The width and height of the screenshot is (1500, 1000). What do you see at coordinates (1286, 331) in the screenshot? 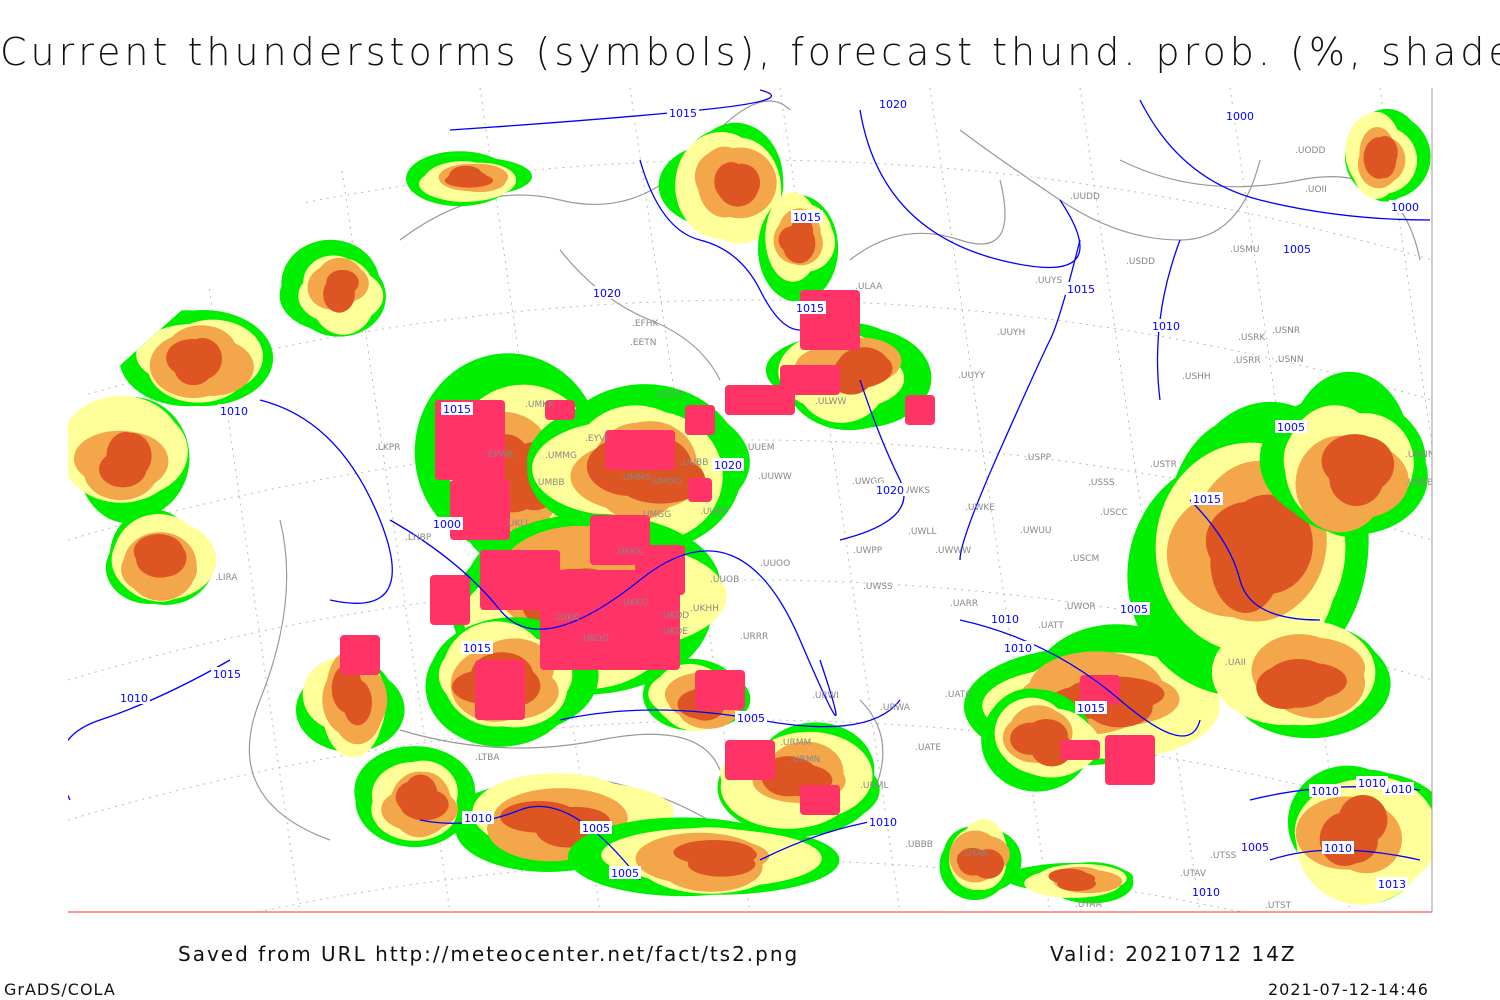
I see `station-label: .USNR` at bounding box center [1286, 331].